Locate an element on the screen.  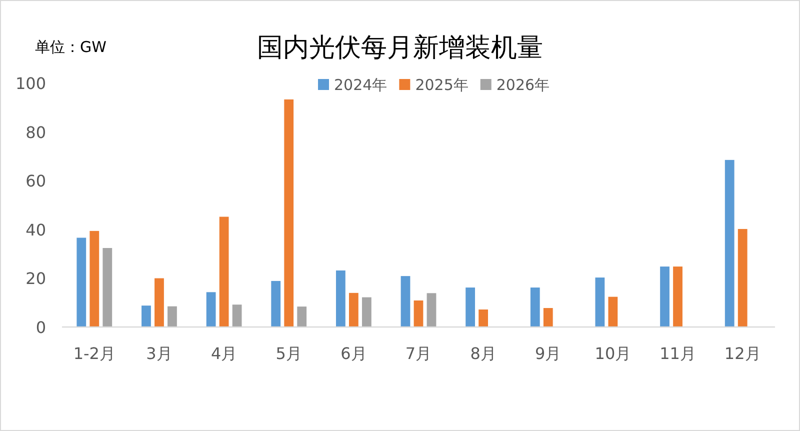
x-tick-label: 11月 is located at coordinates (678, 353).